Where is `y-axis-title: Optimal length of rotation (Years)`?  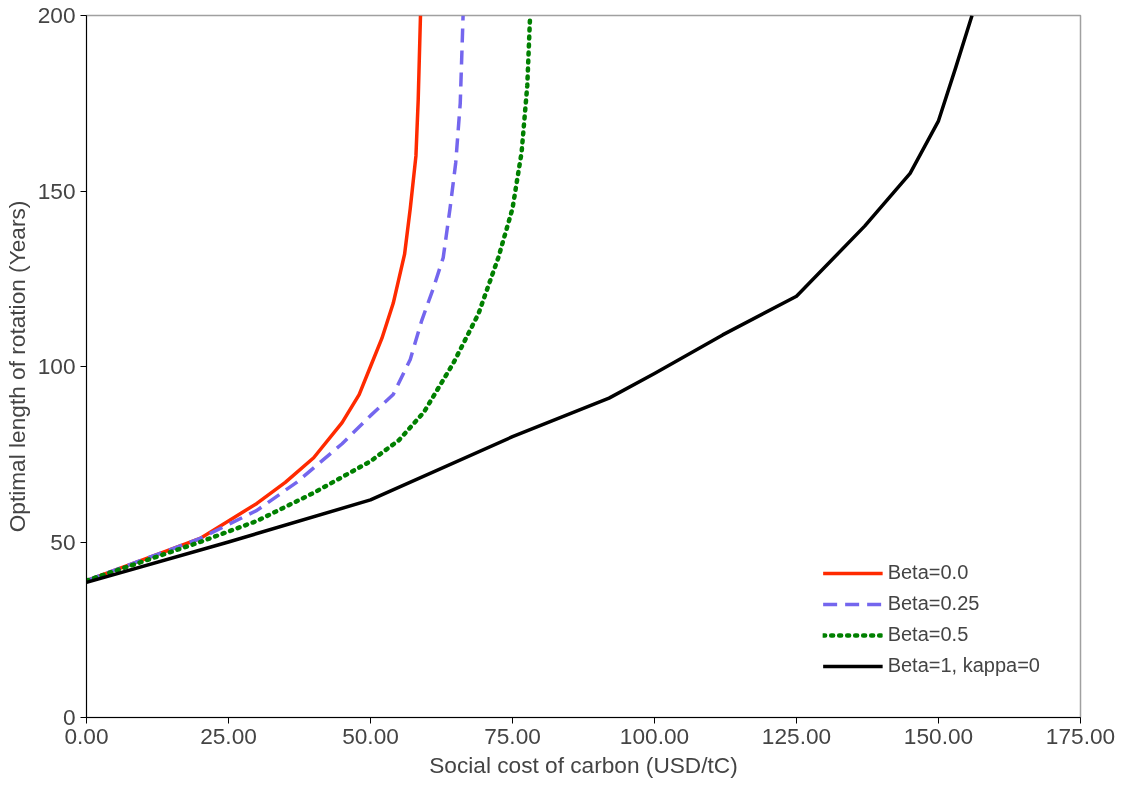
y-axis-title: Optimal length of rotation (Years) is located at coordinates (16, 366).